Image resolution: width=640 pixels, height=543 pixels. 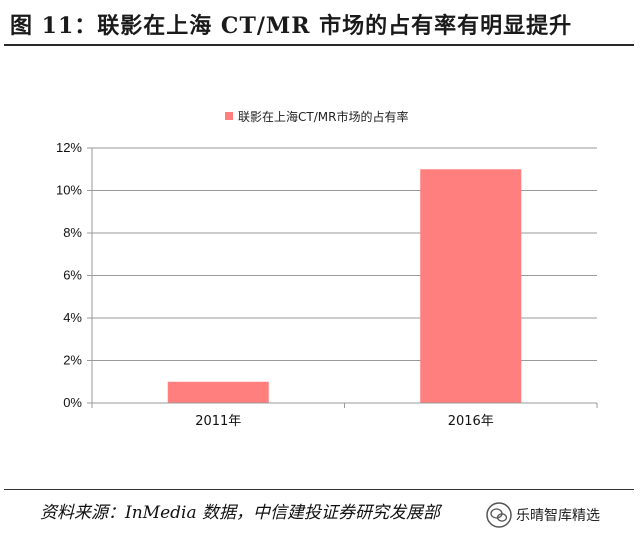 I want to click on source-note: 资料来源：InMedia 数据，中信建投证券研究发展部, so click(x=240, y=513).